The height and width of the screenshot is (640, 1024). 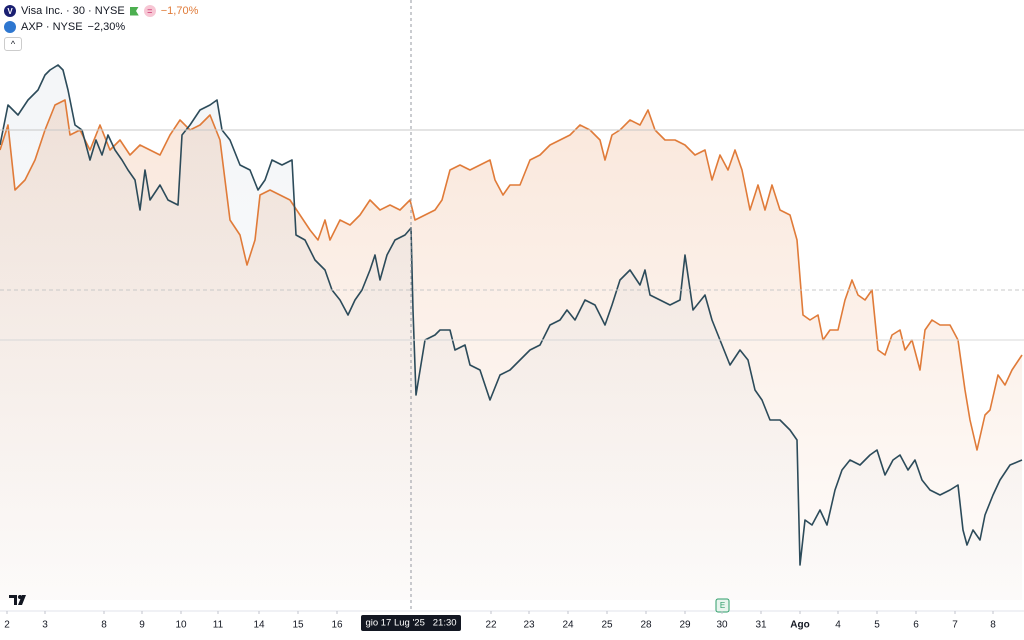 What do you see at coordinates (685, 625) in the screenshot?
I see `x-tick-label: 29` at bounding box center [685, 625].